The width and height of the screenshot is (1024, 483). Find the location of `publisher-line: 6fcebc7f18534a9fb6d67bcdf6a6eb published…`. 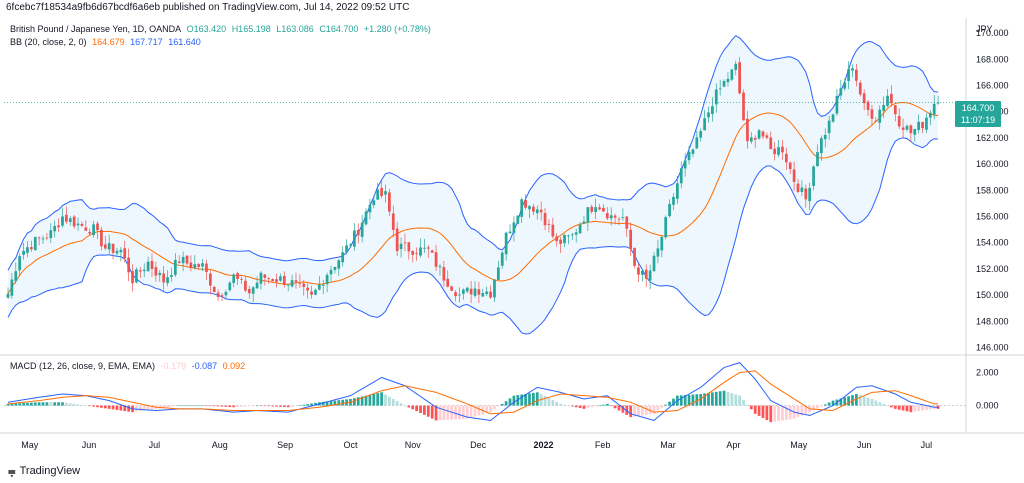

publisher-line: 6fcebc7f18534a9fb6d67bcdf6a6eb published… is located at coordinates (208, 7).